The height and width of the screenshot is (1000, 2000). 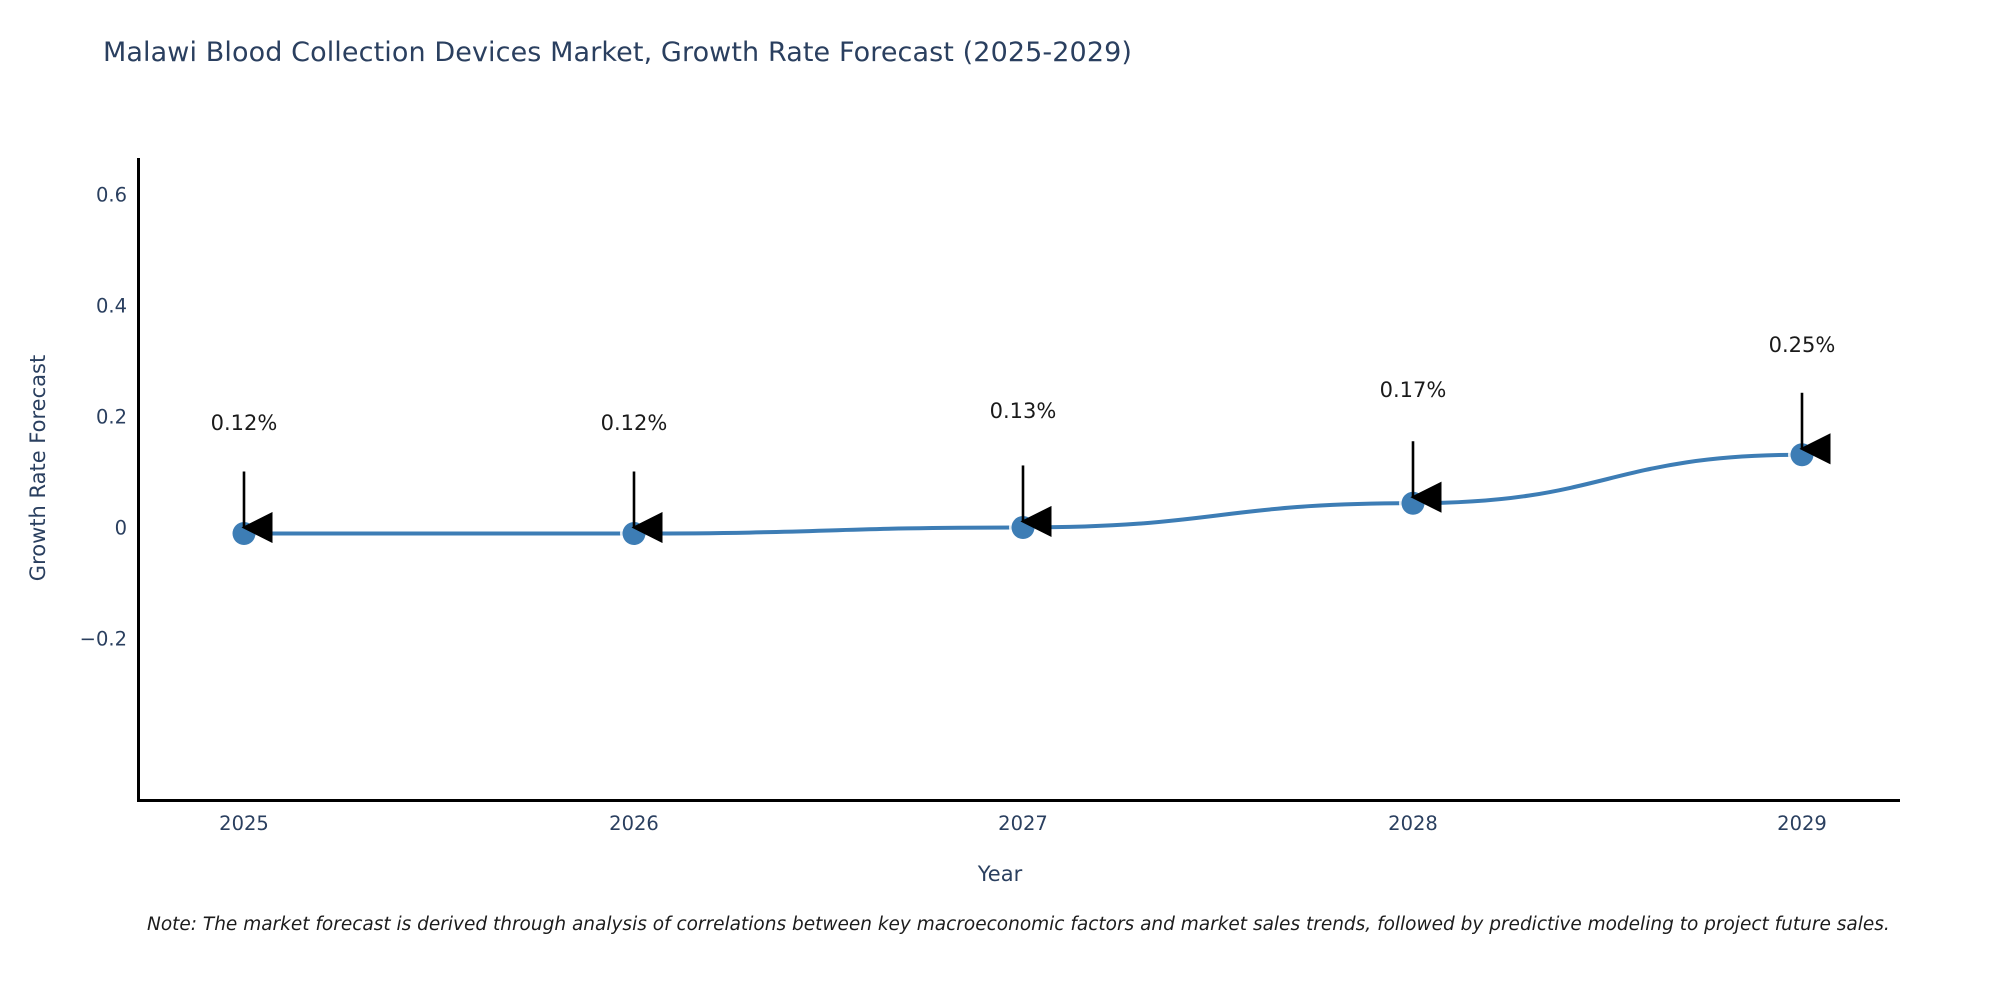 I want to click on y-tick-label: 0.2, so click(x=111, y=417).